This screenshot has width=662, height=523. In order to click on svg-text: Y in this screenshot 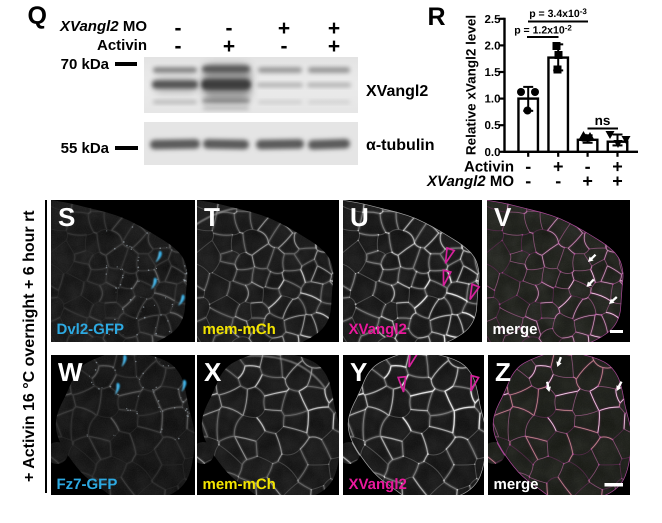, I will do `click(358, 372)`.